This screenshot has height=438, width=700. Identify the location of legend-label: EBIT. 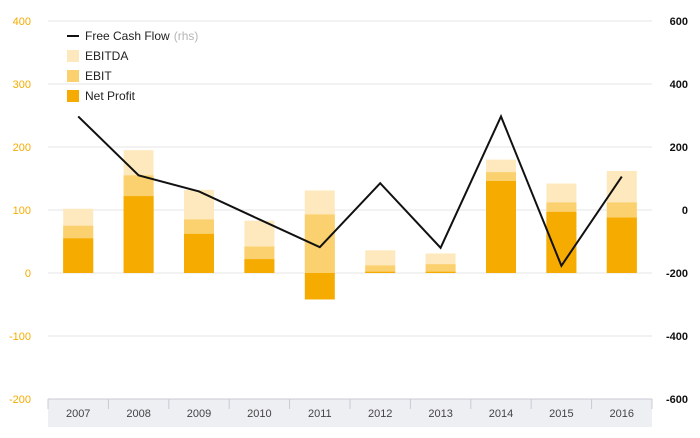
(98, 76).